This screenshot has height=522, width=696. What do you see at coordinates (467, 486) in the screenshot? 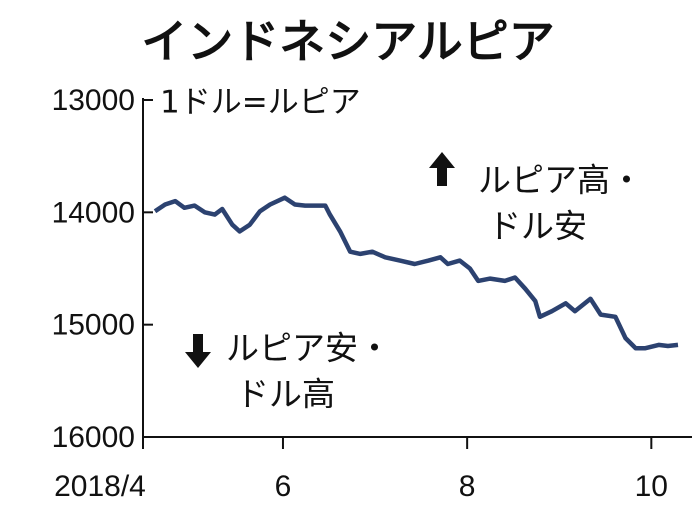
I see `x-tick-label: 8` at bounding box center [467, 486].